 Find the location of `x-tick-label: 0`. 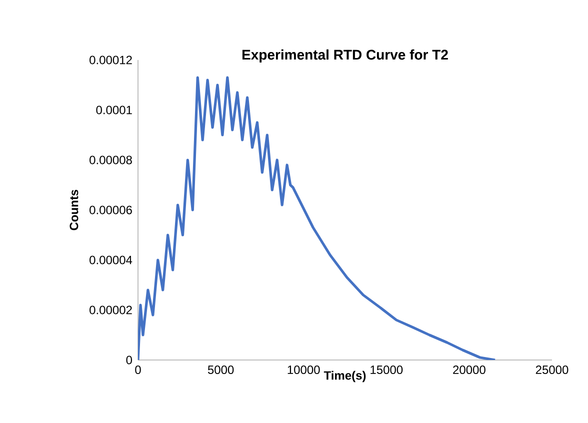

x-tick-label: 0 is located at coordinates (138, 370).